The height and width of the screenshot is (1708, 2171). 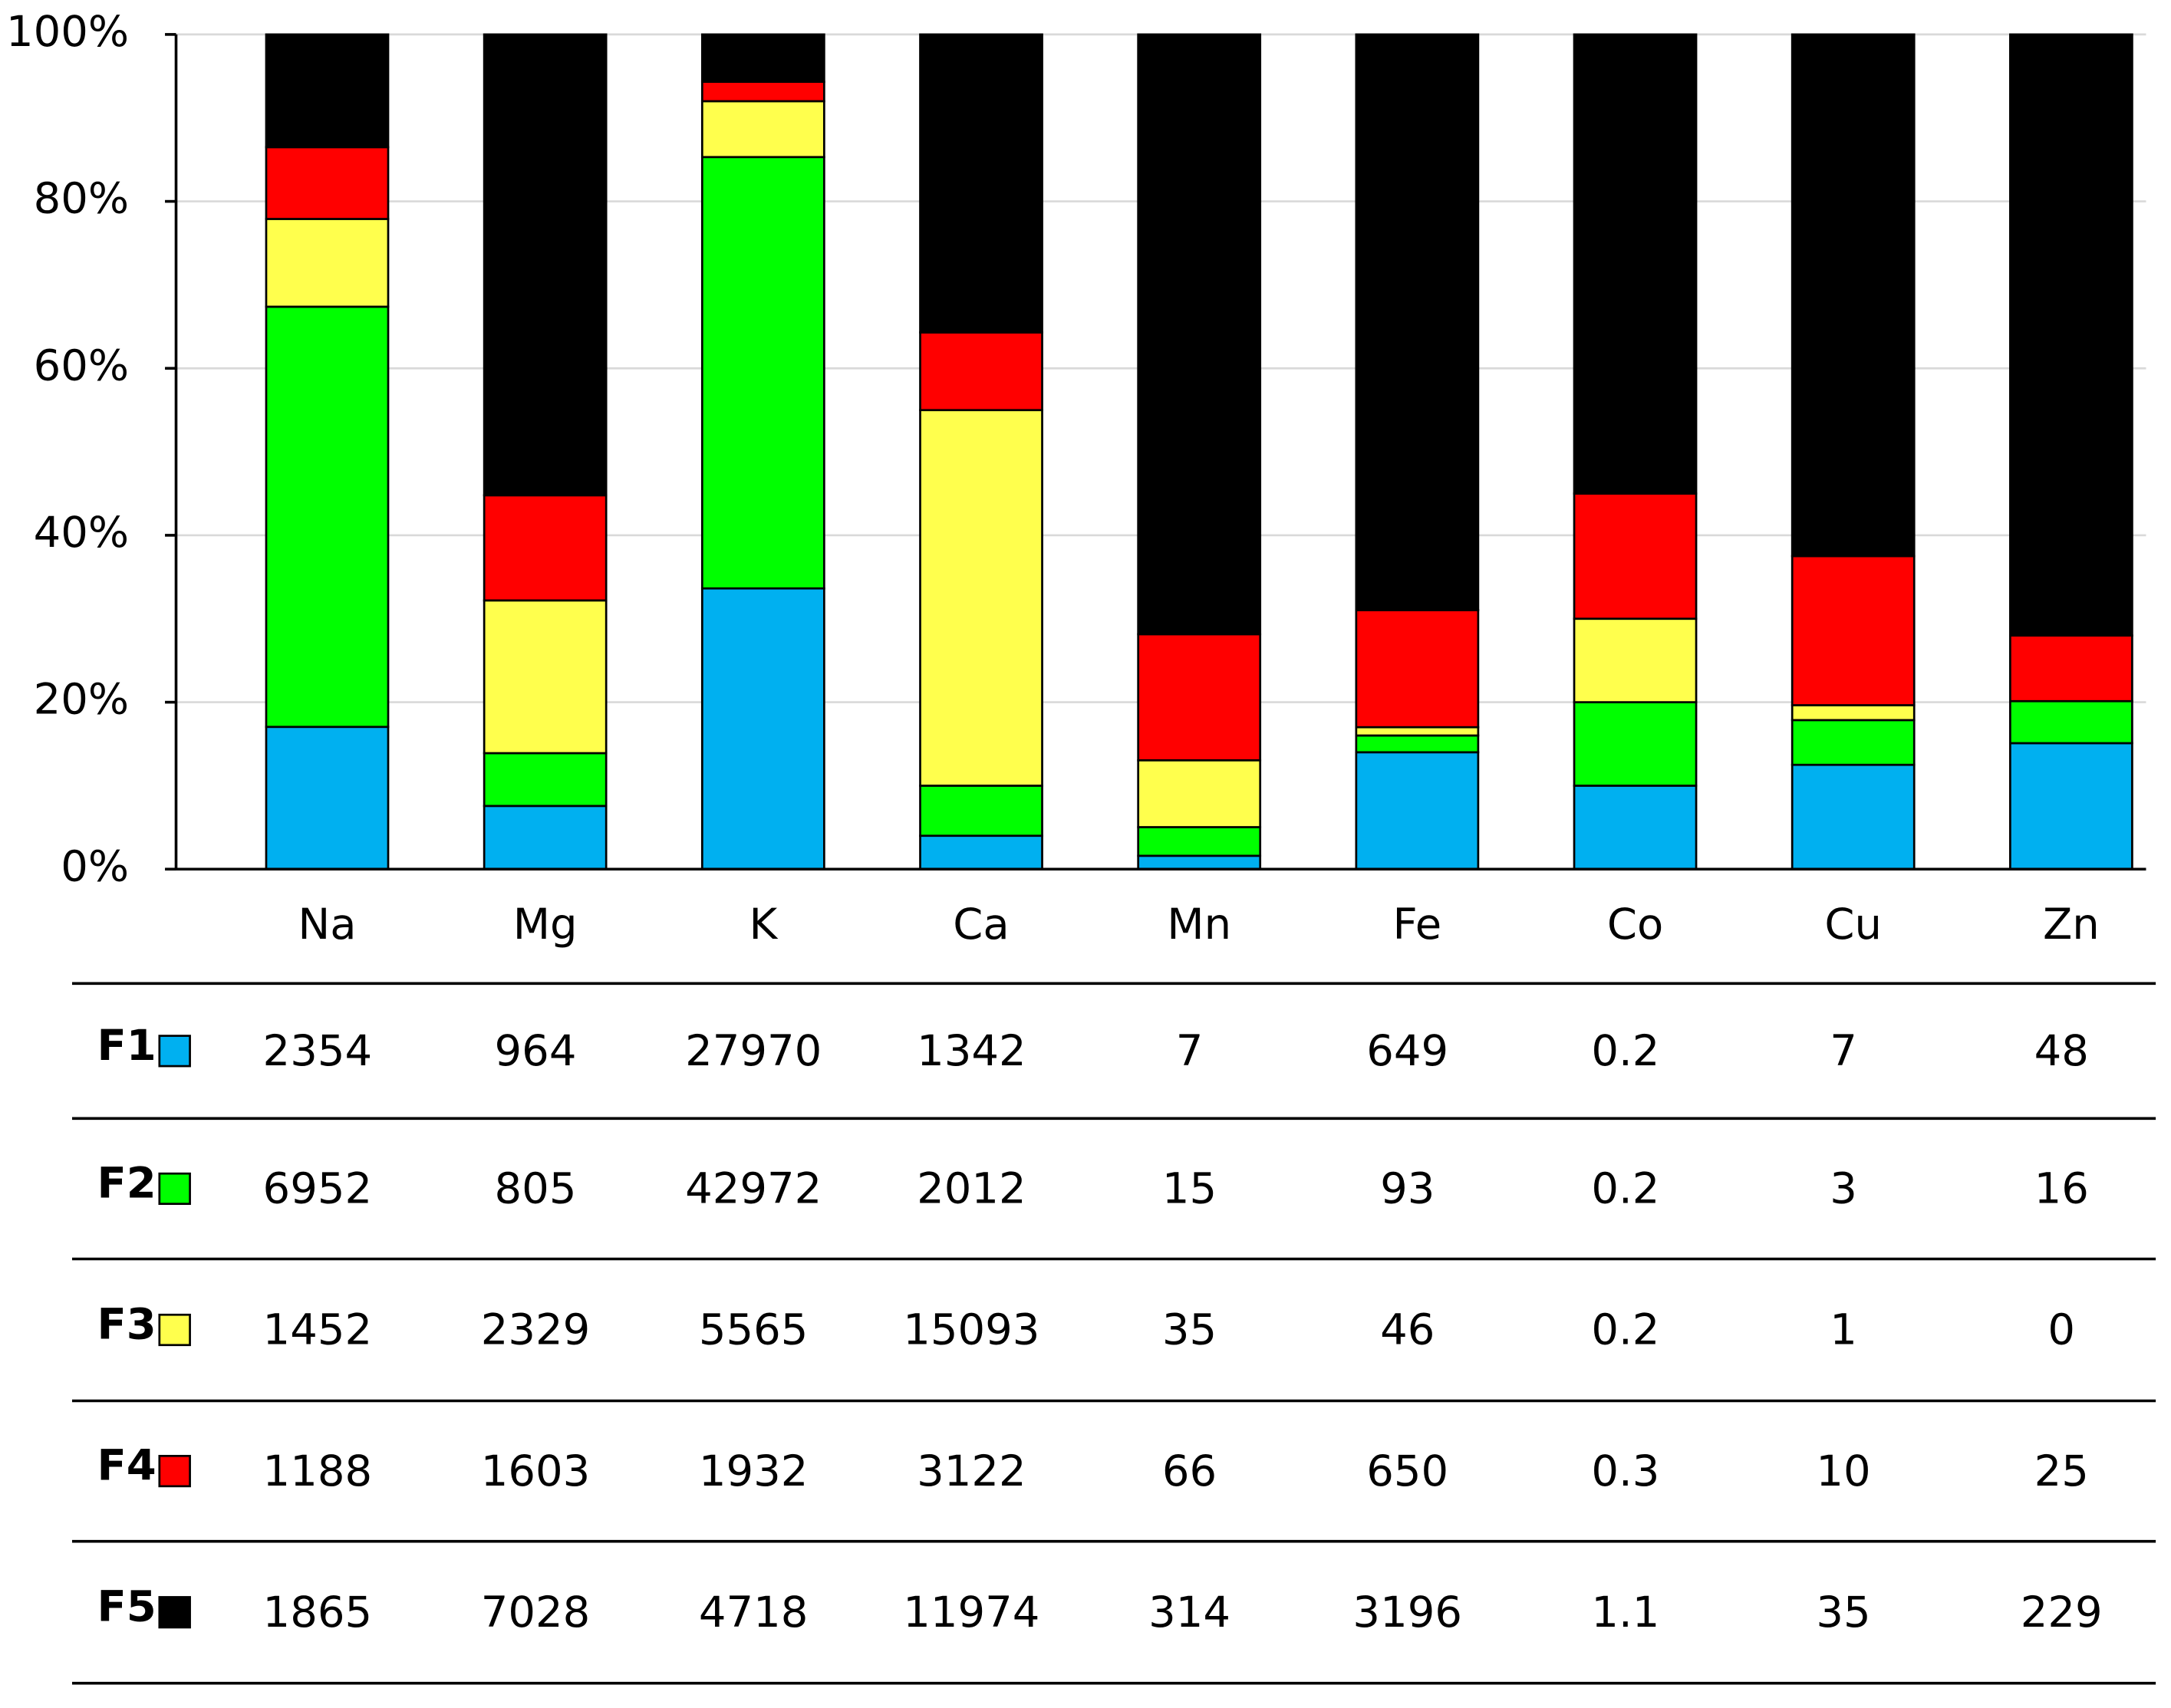 I want to click on y-tick-label: 20%, so click(x=81, y=700).